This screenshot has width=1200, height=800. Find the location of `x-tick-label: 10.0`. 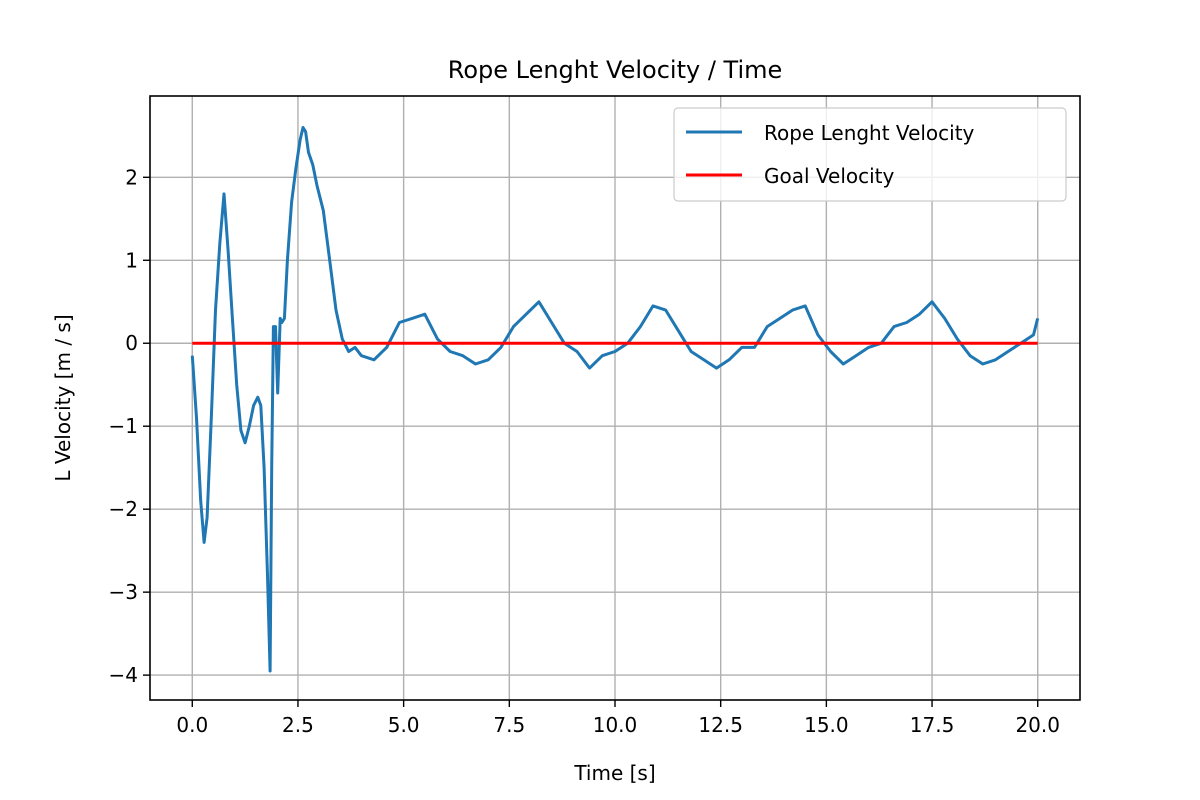

x-tick-label: 10.0 is located at coordinates (615, 725).